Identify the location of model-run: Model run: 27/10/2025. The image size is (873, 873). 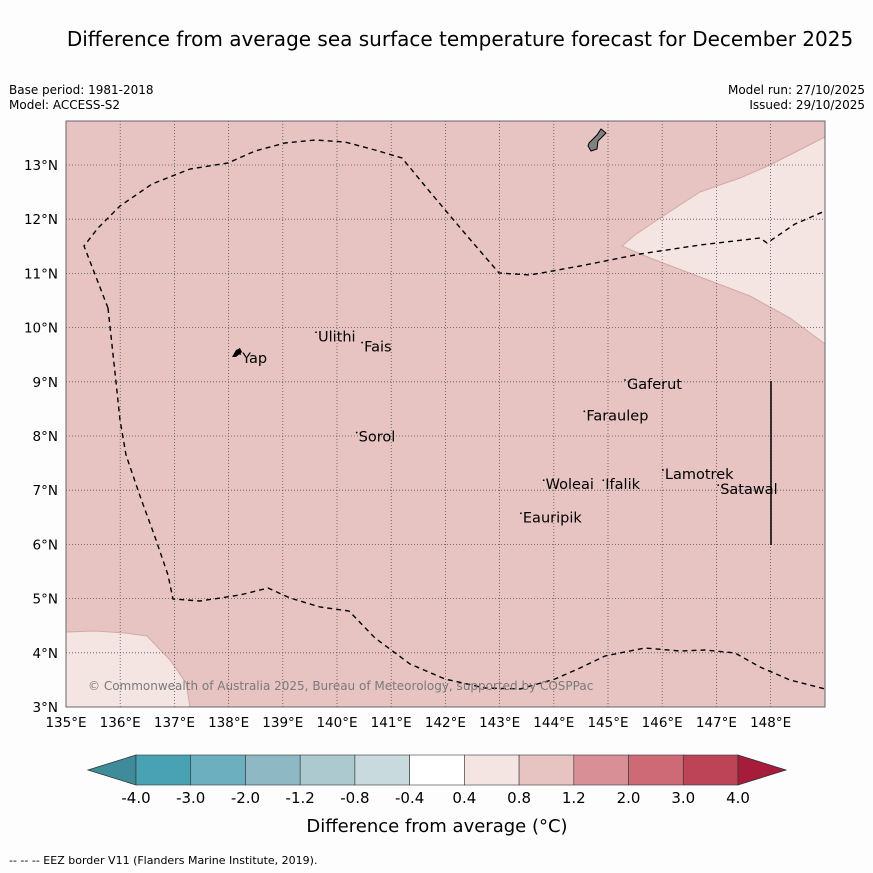
(796, 90).